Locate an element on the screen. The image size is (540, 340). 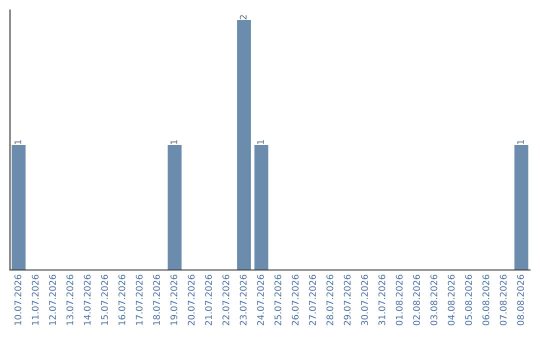
data-label: 2 is located at coordinates (243, 17).